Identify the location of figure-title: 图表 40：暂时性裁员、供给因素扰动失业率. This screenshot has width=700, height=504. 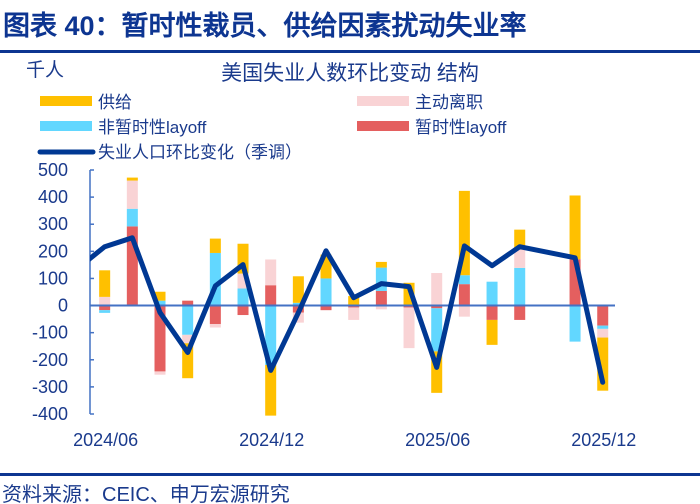
(265, 26).